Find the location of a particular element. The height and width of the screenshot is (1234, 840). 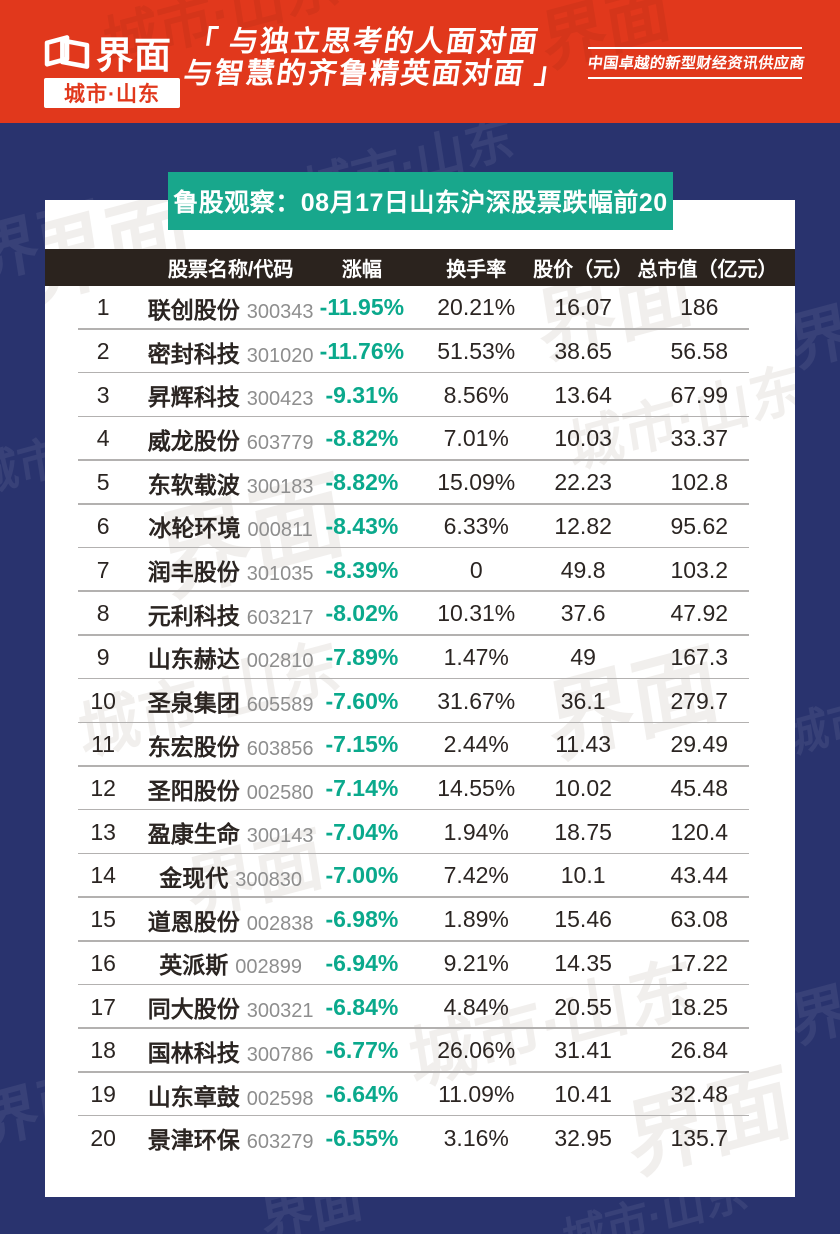

stock-code: 300321 is located at coordinates (280, 1011).